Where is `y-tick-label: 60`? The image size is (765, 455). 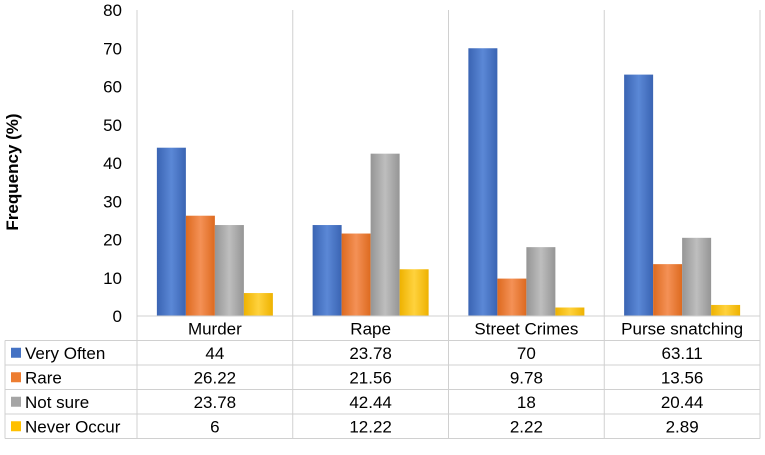
y-tick-label: 60 is located at coordinates (112, 87).